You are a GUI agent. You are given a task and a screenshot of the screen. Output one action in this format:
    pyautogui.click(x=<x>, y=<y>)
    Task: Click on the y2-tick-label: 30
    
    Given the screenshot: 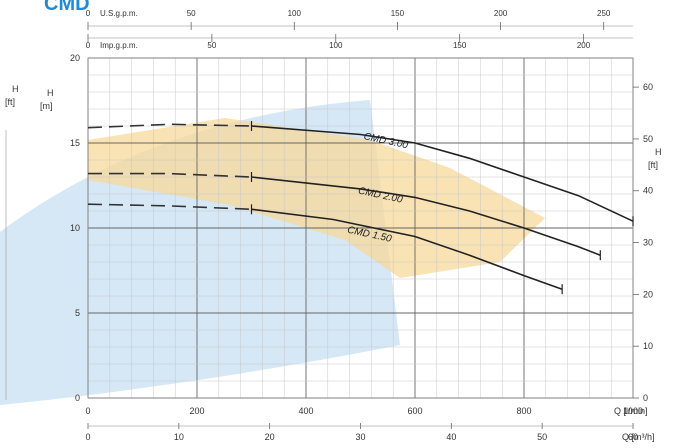 What is the action you would take?
    pyautogui.click(x=648, y=243)
    